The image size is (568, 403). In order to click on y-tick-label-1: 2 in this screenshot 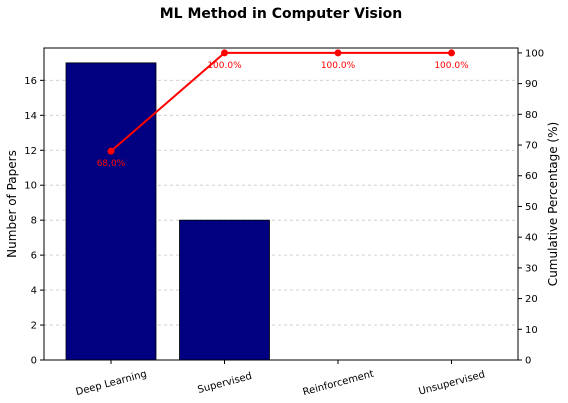, I will do `click(34, 326)`.